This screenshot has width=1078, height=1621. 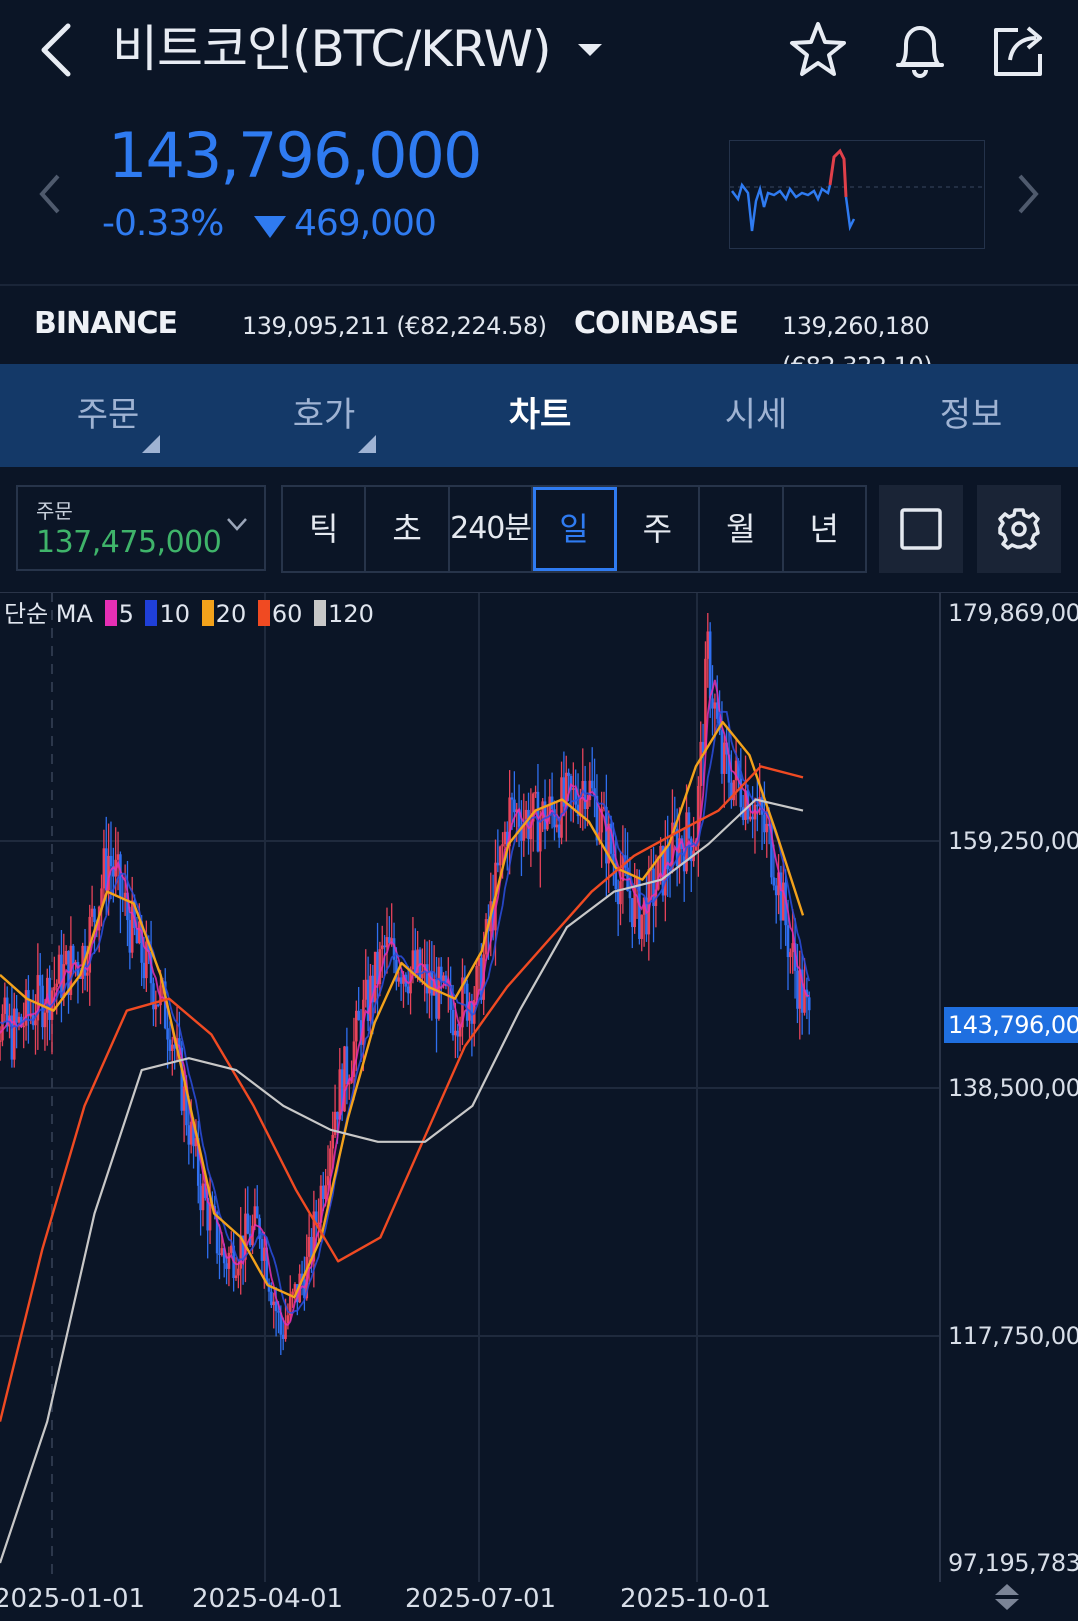 I want to click on back-icon, so click(x=59, y=50).